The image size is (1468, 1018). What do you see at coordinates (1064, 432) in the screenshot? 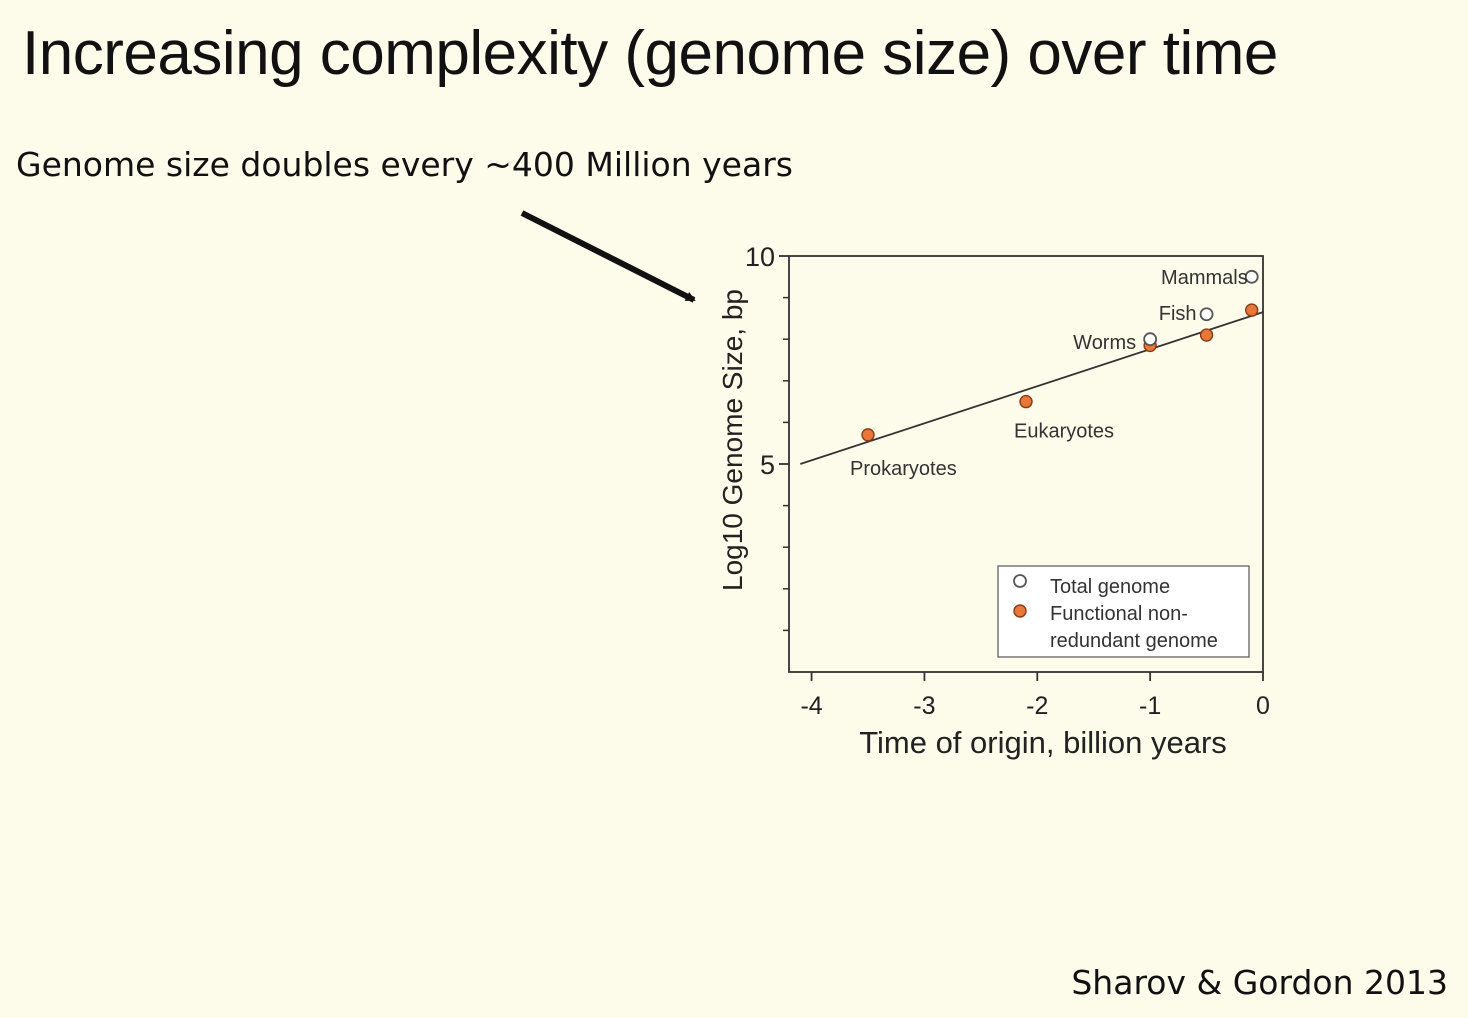
I see `point-label: Eukaryotes` at bounding box center [1064, 432].